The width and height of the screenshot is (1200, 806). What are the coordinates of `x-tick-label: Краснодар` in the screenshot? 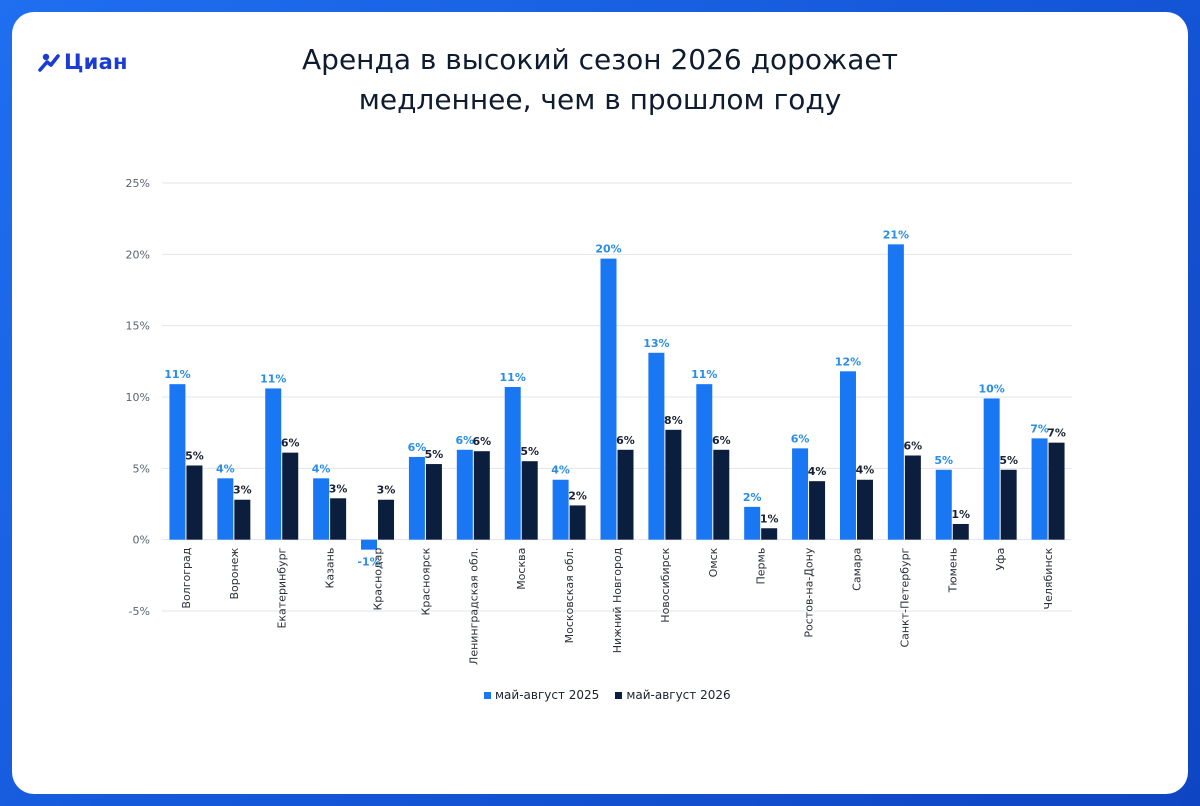 It's located at (378, 579).